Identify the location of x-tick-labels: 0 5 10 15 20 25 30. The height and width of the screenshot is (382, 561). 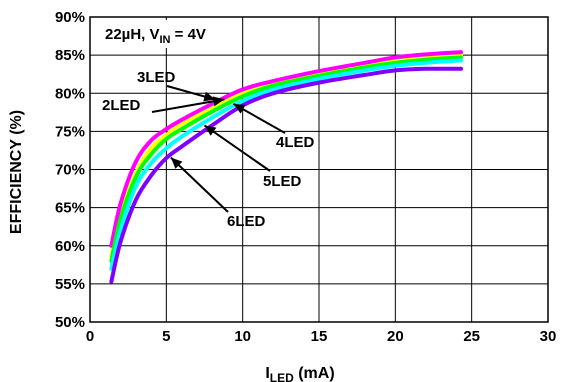
(321, 336).